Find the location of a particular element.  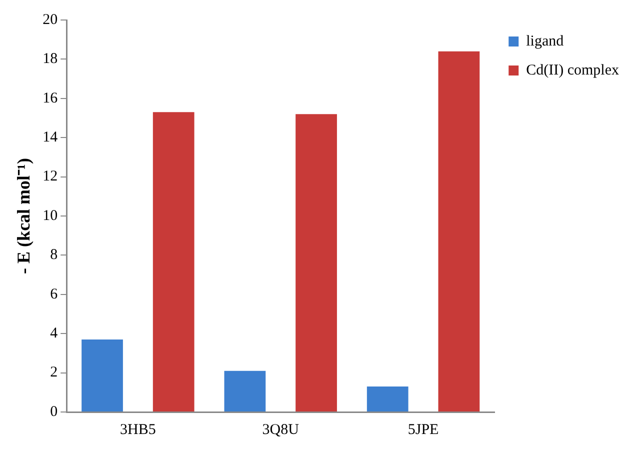

legend-label: ligand is located at coordinates (545, 41).